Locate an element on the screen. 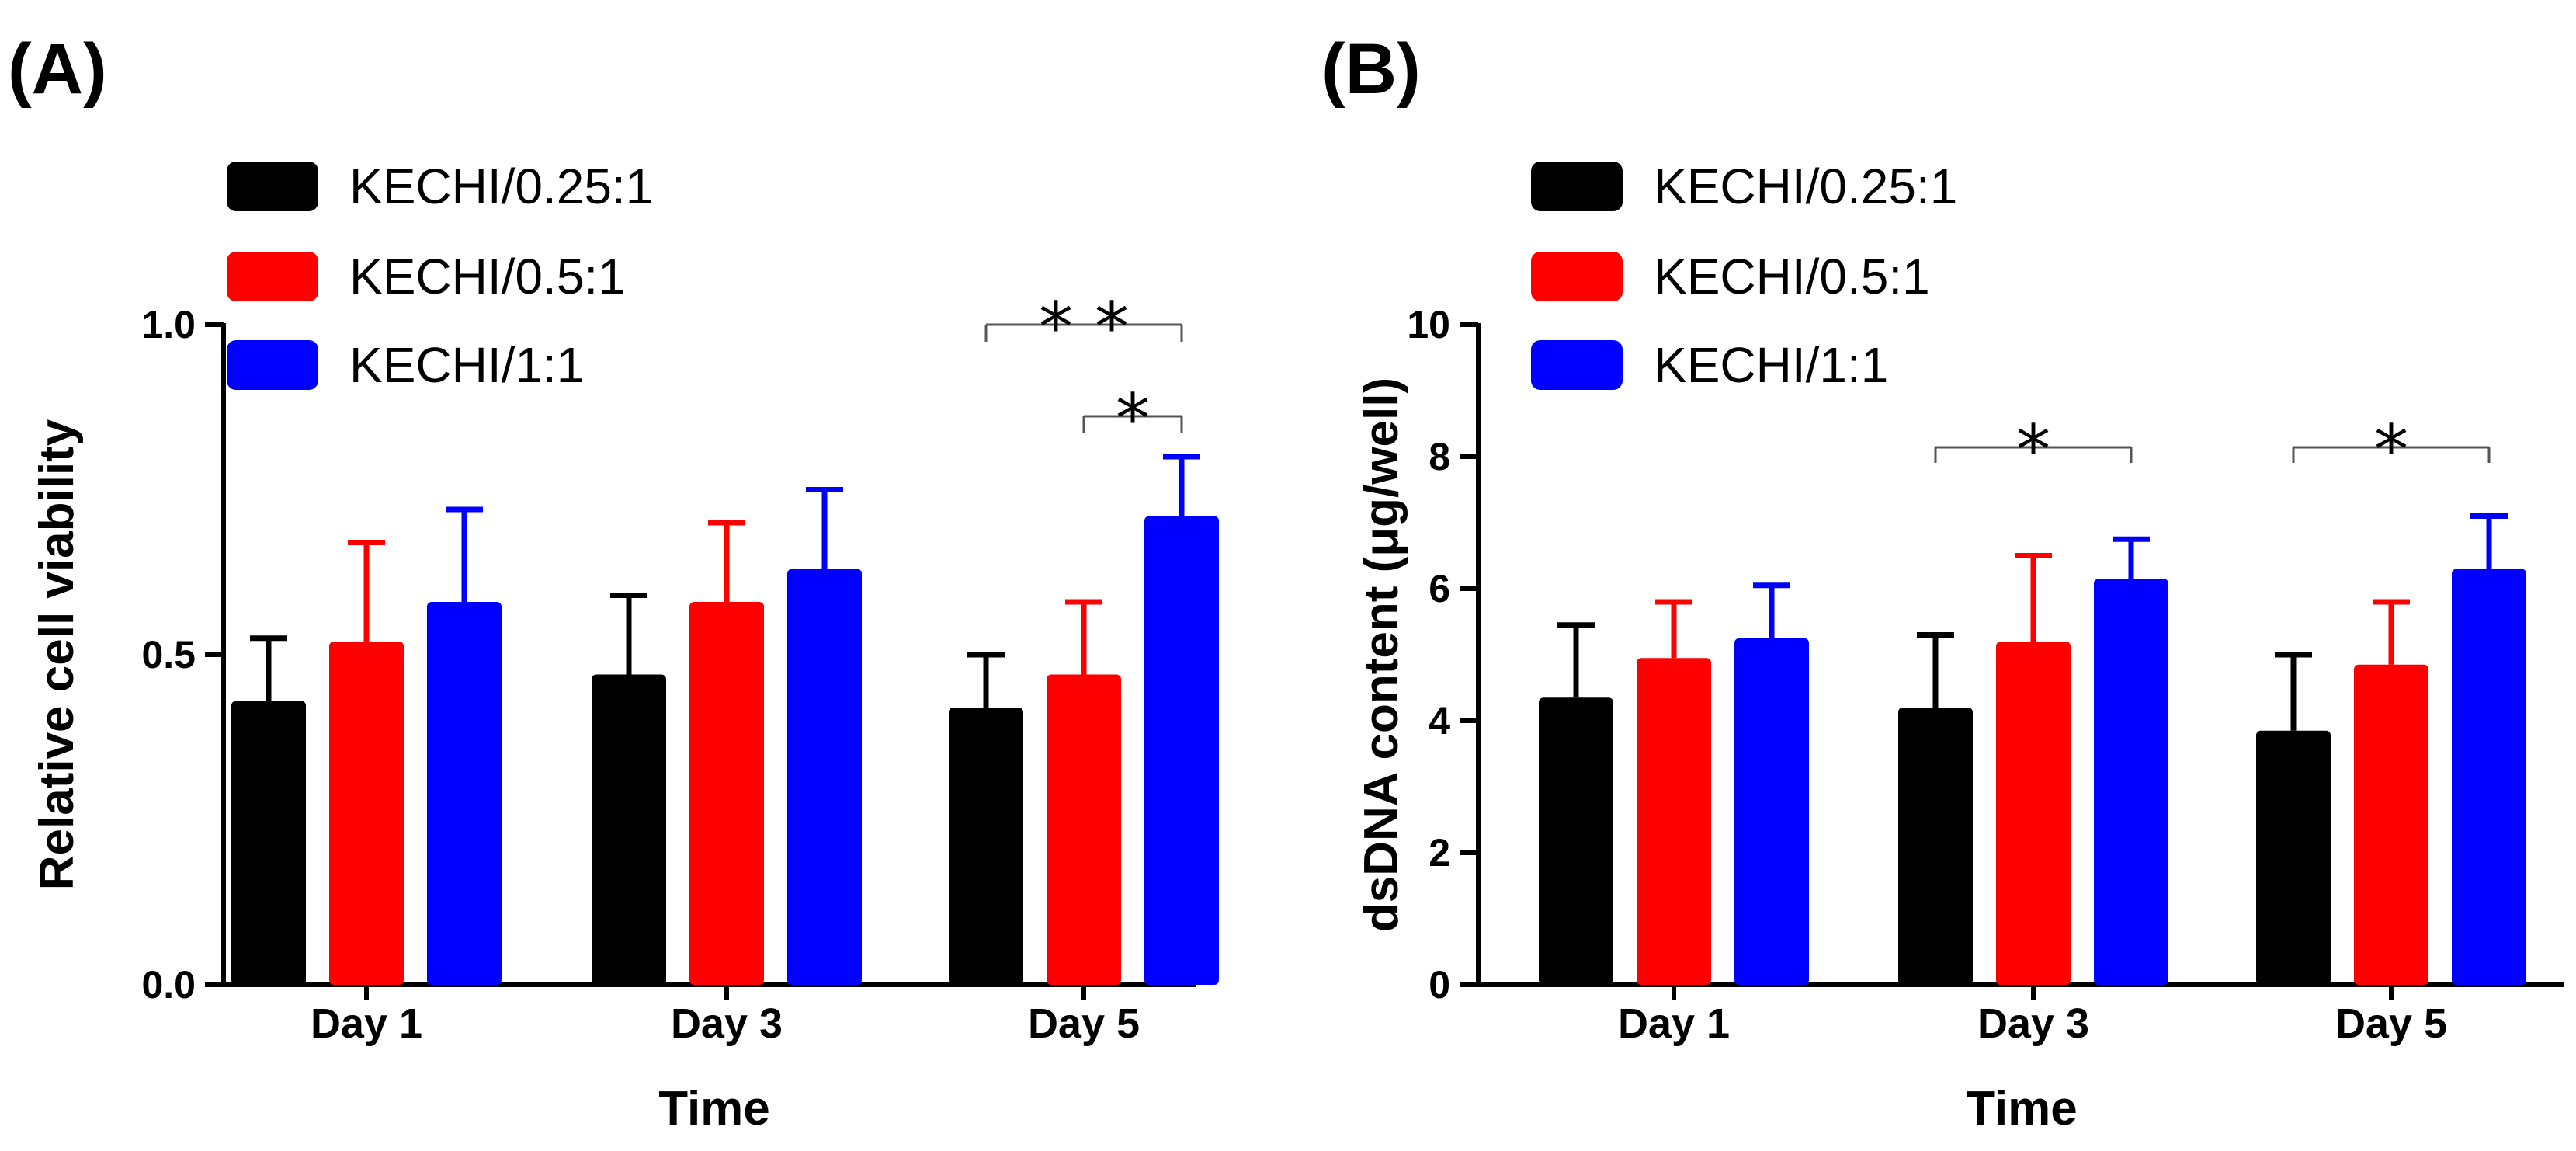  y-tick-label: 0.5 is located at coordinates (168, 654).